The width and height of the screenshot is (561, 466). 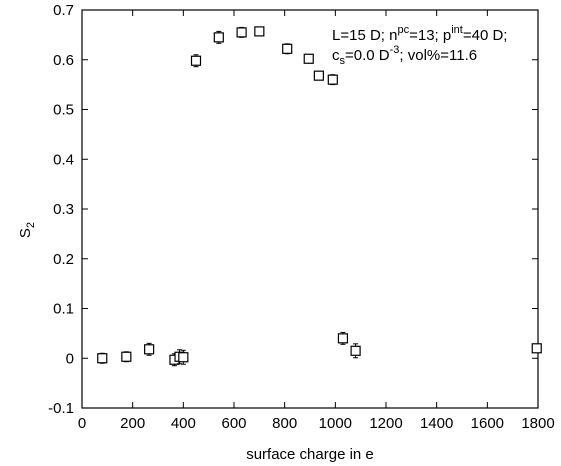 I want to click on y-axis-label: S2, so click(x=27, y=230).